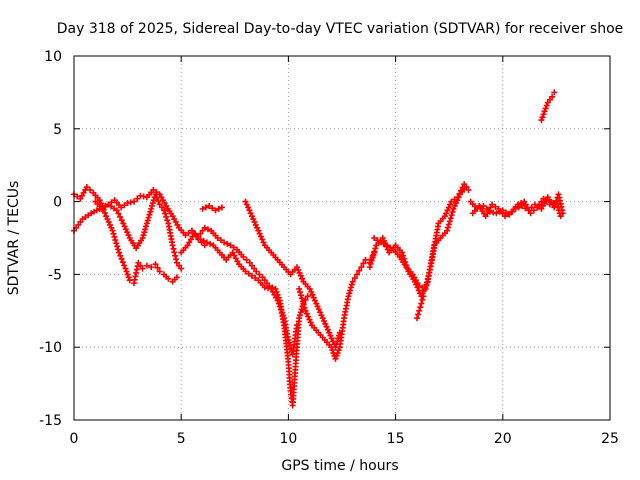  Describe the element at coordinates (50, 348) in the screenshot. I see `y-tick-label: -10` at that location.